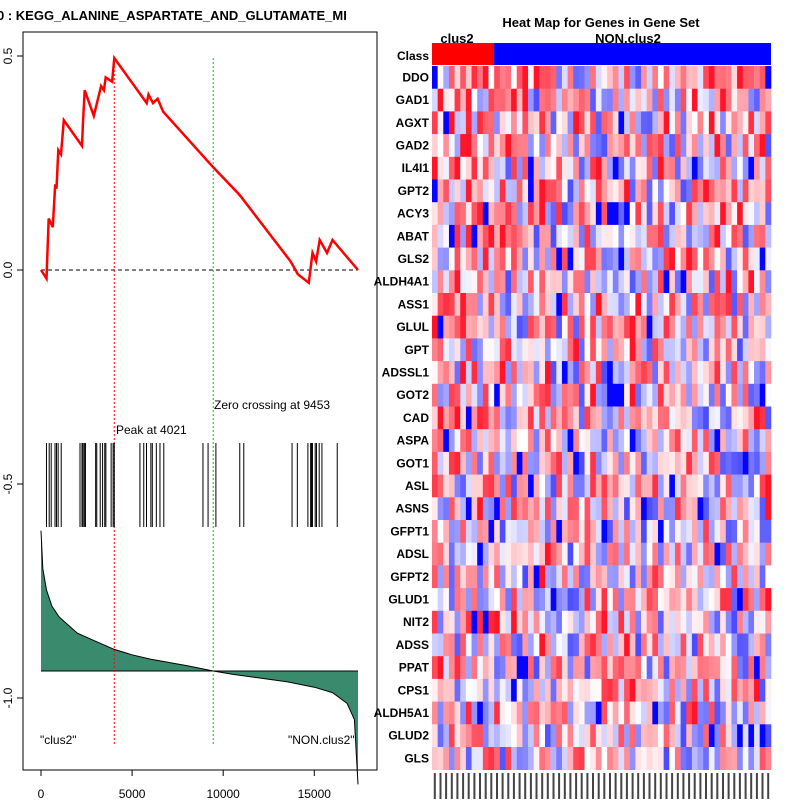  Describe the element at coordinates (414, 668) in the screenshot. I see `gene-row-label: PPAT` at that location.